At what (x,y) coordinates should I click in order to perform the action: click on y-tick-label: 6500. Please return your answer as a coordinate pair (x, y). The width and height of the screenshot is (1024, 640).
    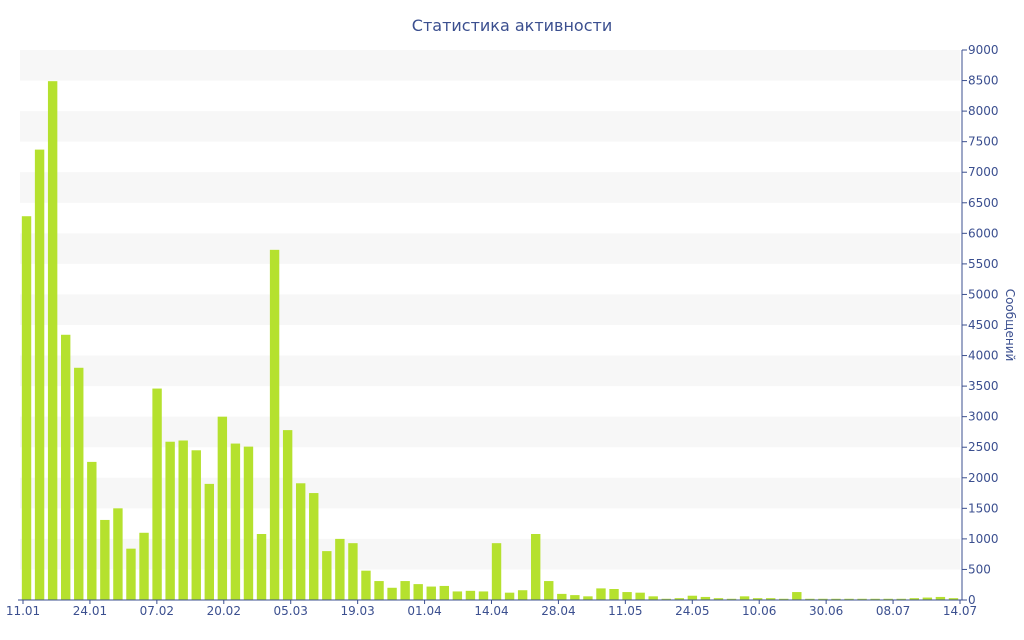
    Looking at the image, I should click on (983, 203).